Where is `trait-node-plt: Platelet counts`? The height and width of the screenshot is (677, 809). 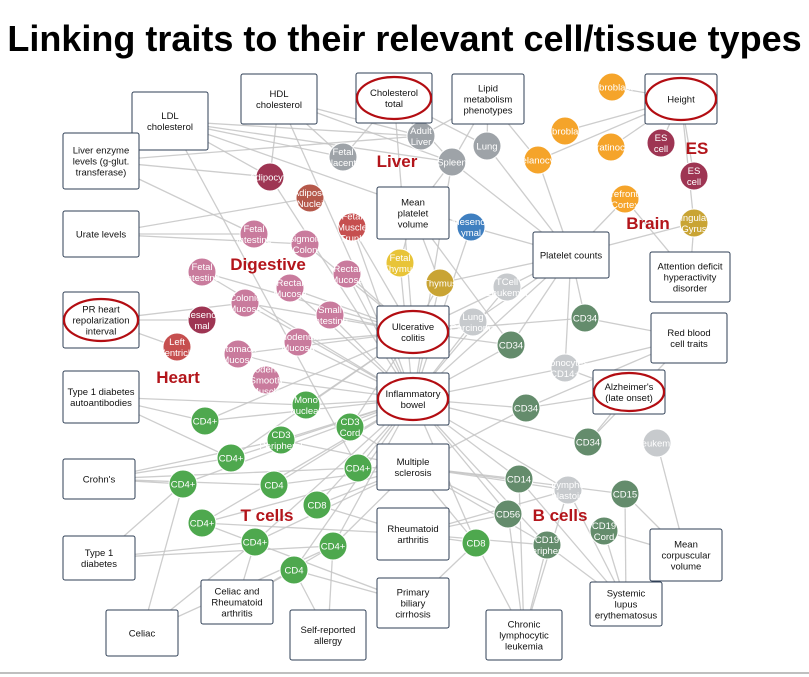
trait-node-plt: Platelet counts is located at coordinates (571, 255).